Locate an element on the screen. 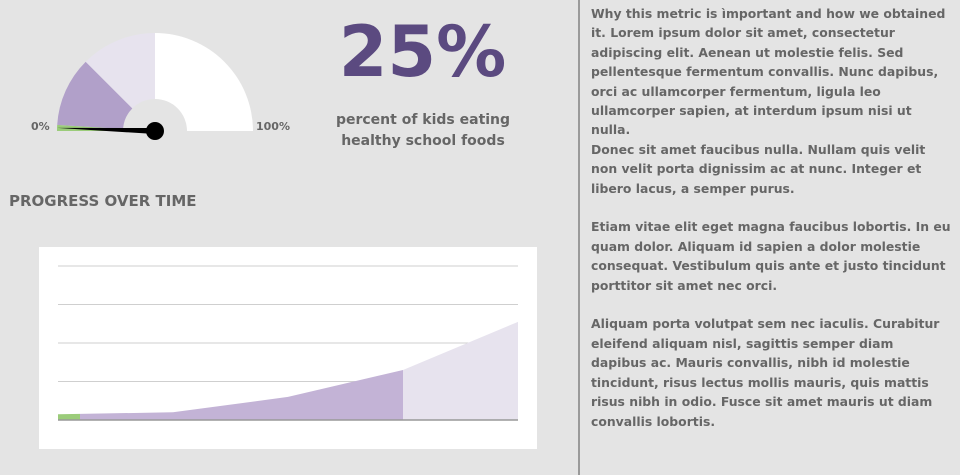 Image resolution: width=960 pixels, height=475 pixels. gauge-needle is located at coordinates (106, 130).